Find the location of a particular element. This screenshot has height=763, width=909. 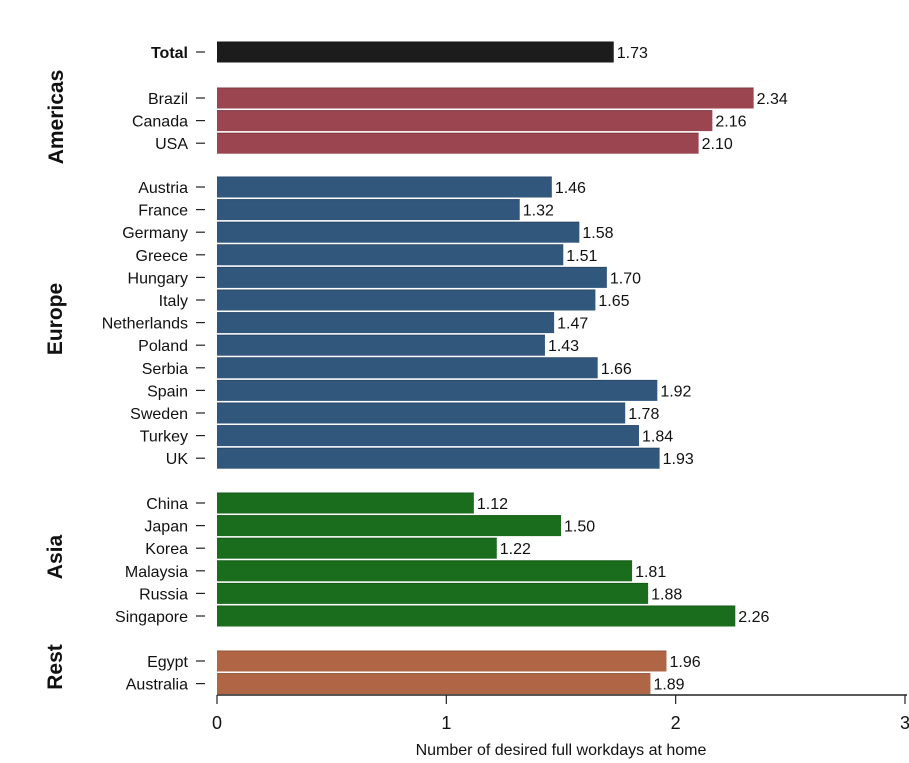

value-label-bg-japan is located at coordinates (580, 525).